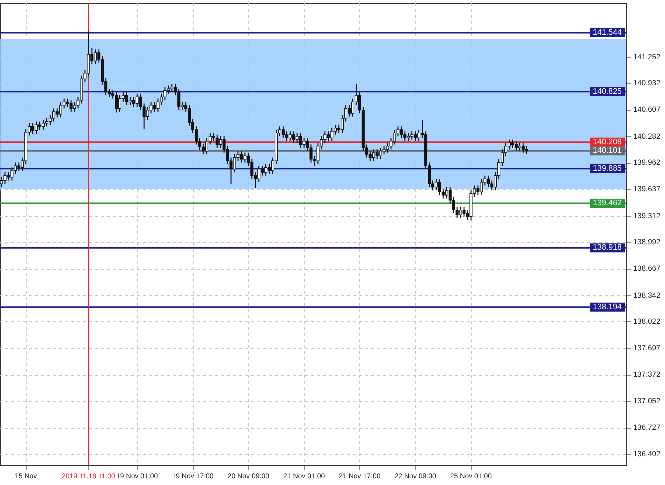  Describe the element at coordinates (608, 203) in the screenshot. I see `ref-line-label: 139.462` at that location.